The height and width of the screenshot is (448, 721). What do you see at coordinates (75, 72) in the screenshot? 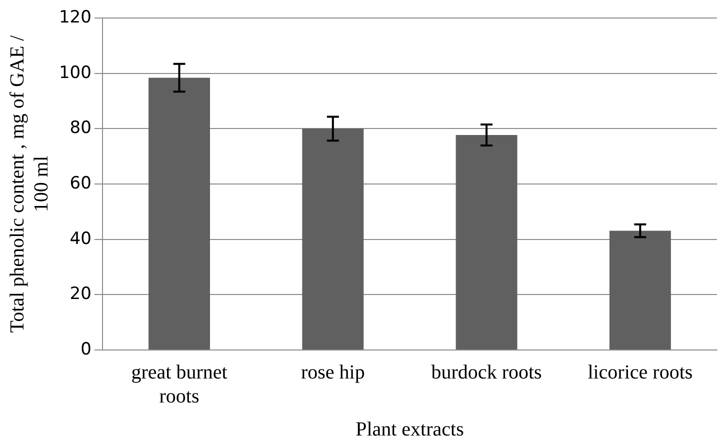
I see `y-tick-label: 100` at bounding box center [75, 72].